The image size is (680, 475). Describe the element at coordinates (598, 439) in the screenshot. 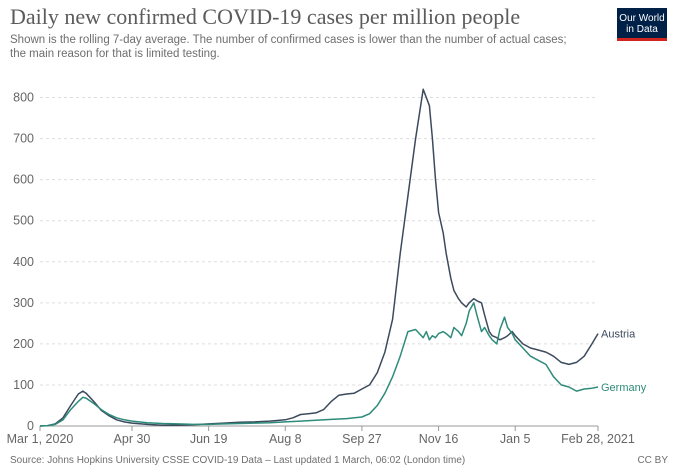

I see `x-tick-label: Feb 28, 2021` at that location.